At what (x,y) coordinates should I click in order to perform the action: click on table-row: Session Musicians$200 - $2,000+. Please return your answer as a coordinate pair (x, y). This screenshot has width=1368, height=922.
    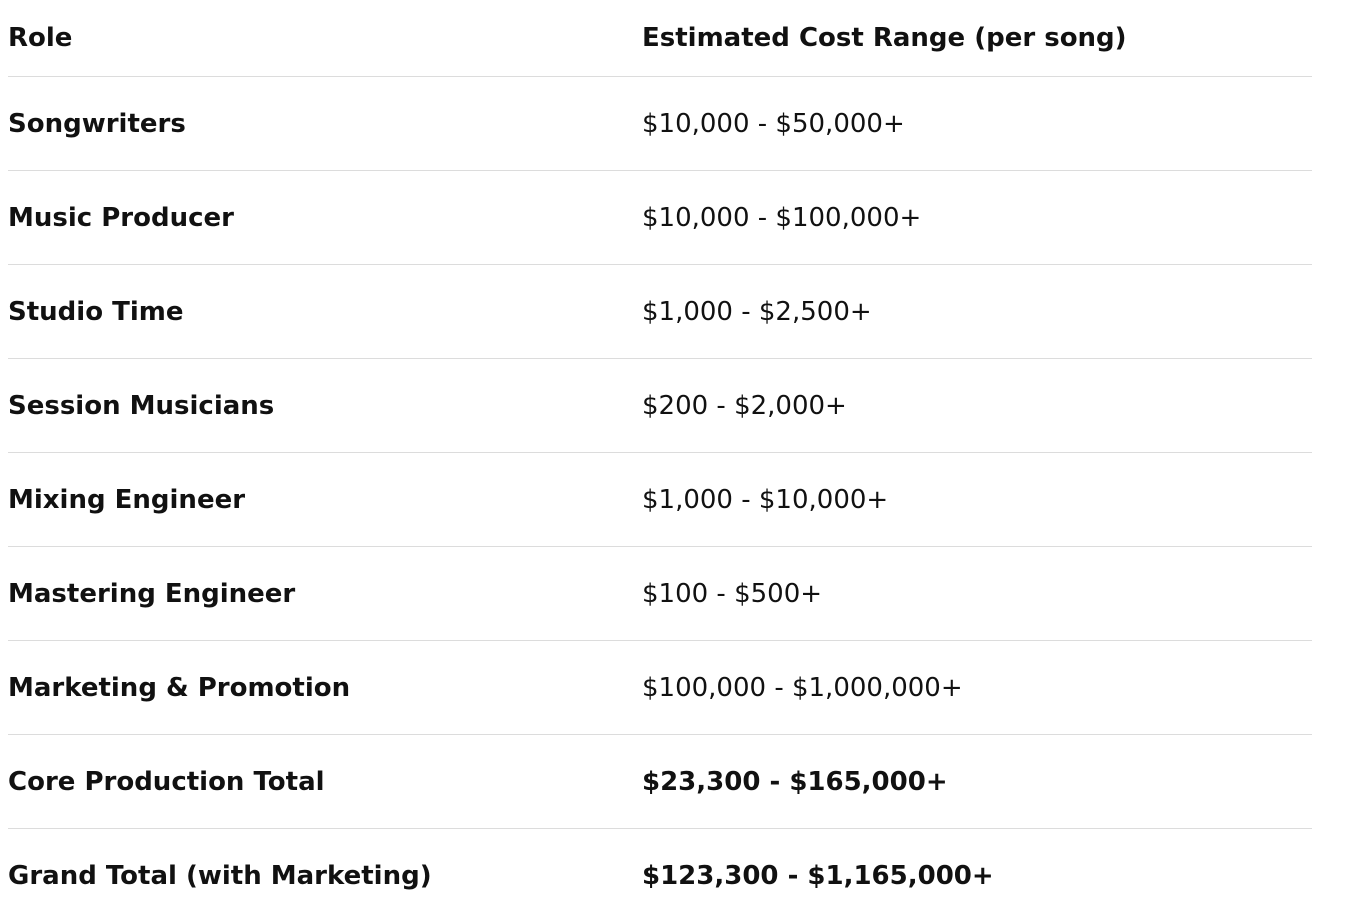
    Looking at the image, I should click on (660, 406).